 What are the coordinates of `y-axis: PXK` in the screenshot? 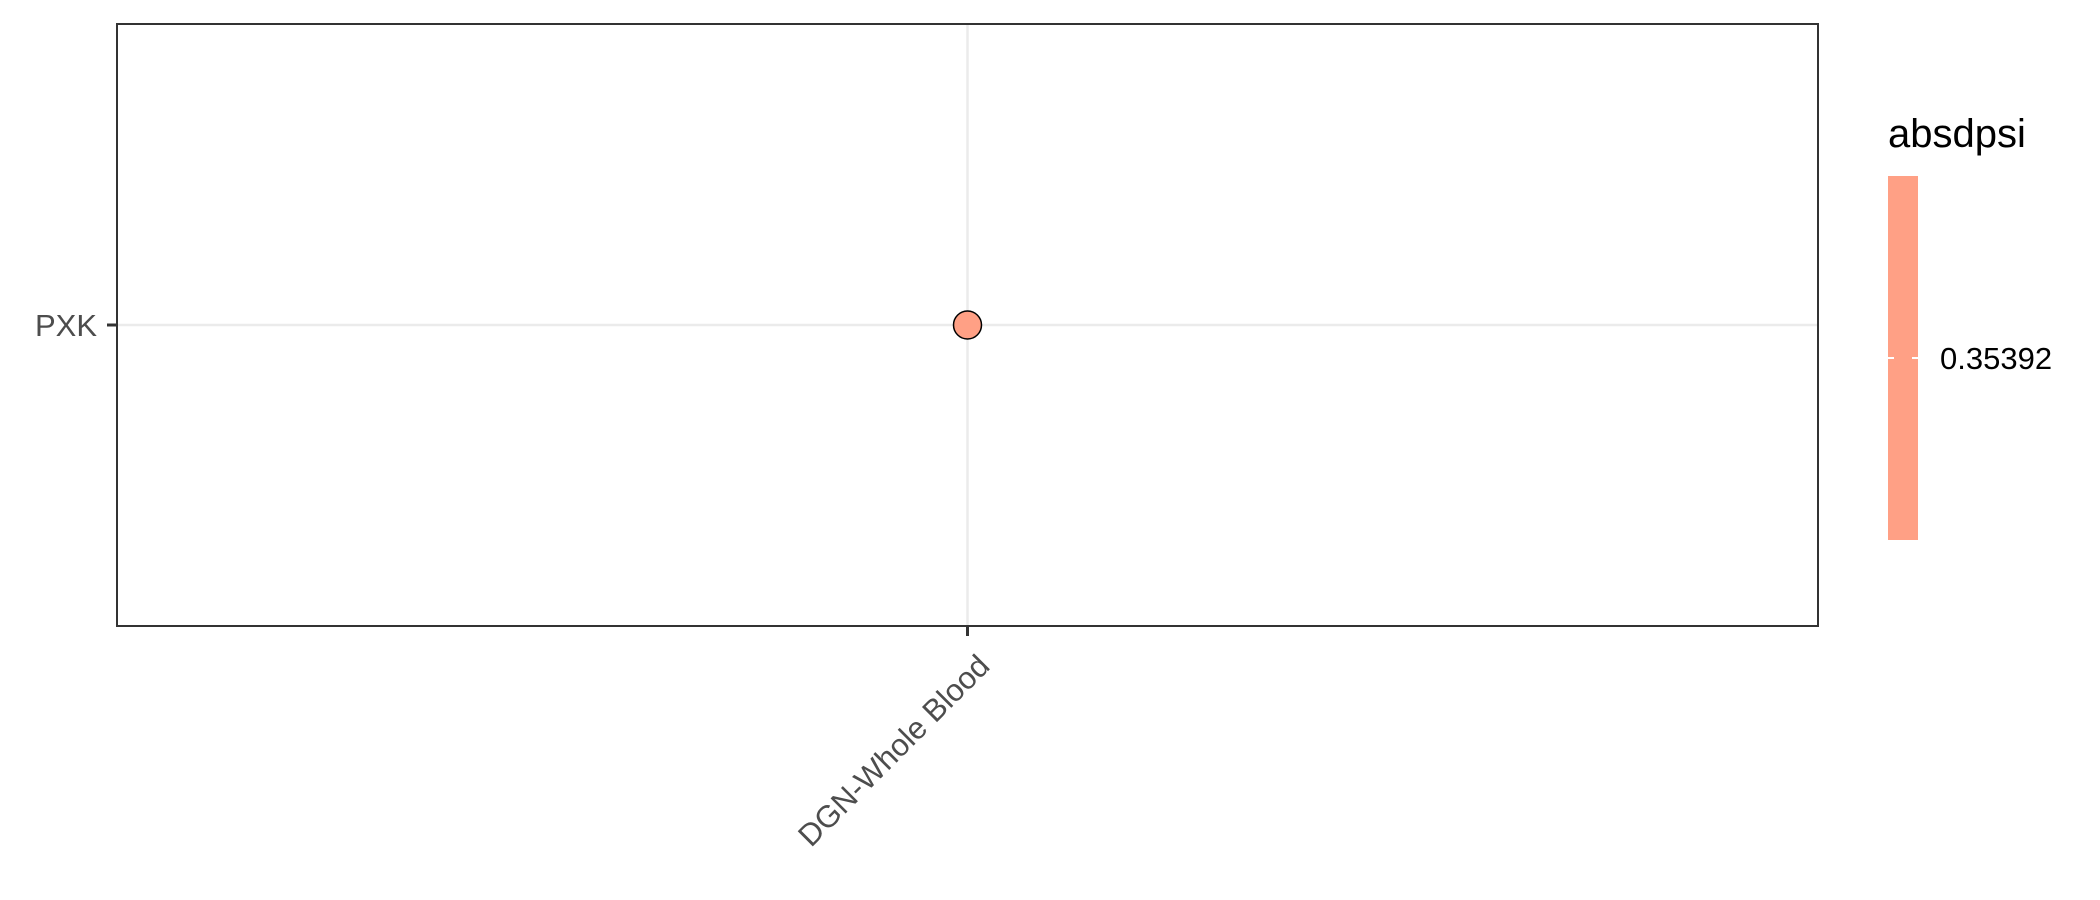 It's located at (76, 325).